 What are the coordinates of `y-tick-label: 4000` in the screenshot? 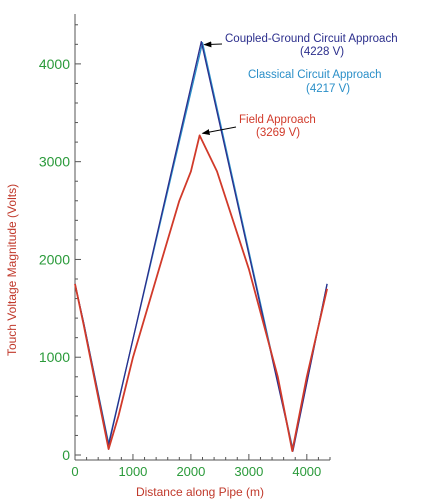 It's located at (54, 64).